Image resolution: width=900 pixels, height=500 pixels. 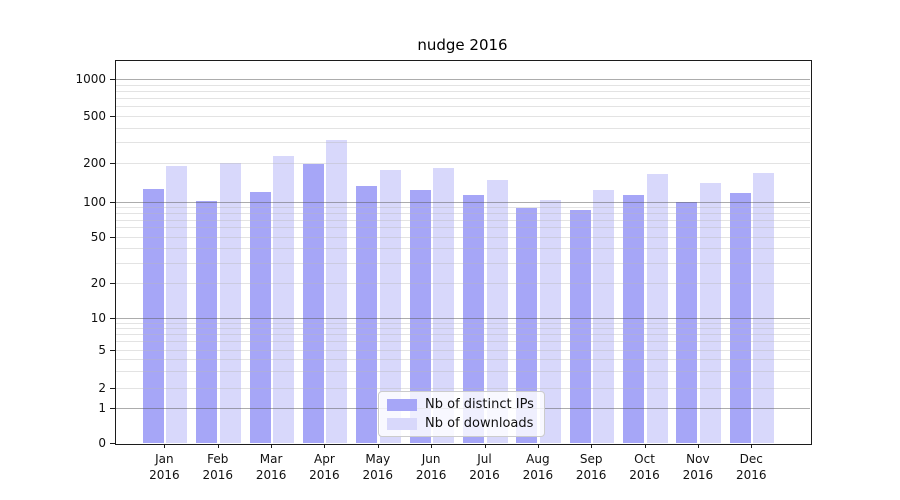 I want to click on legend-item-downloads: Nb of downloads, so click(x=461, y=423).